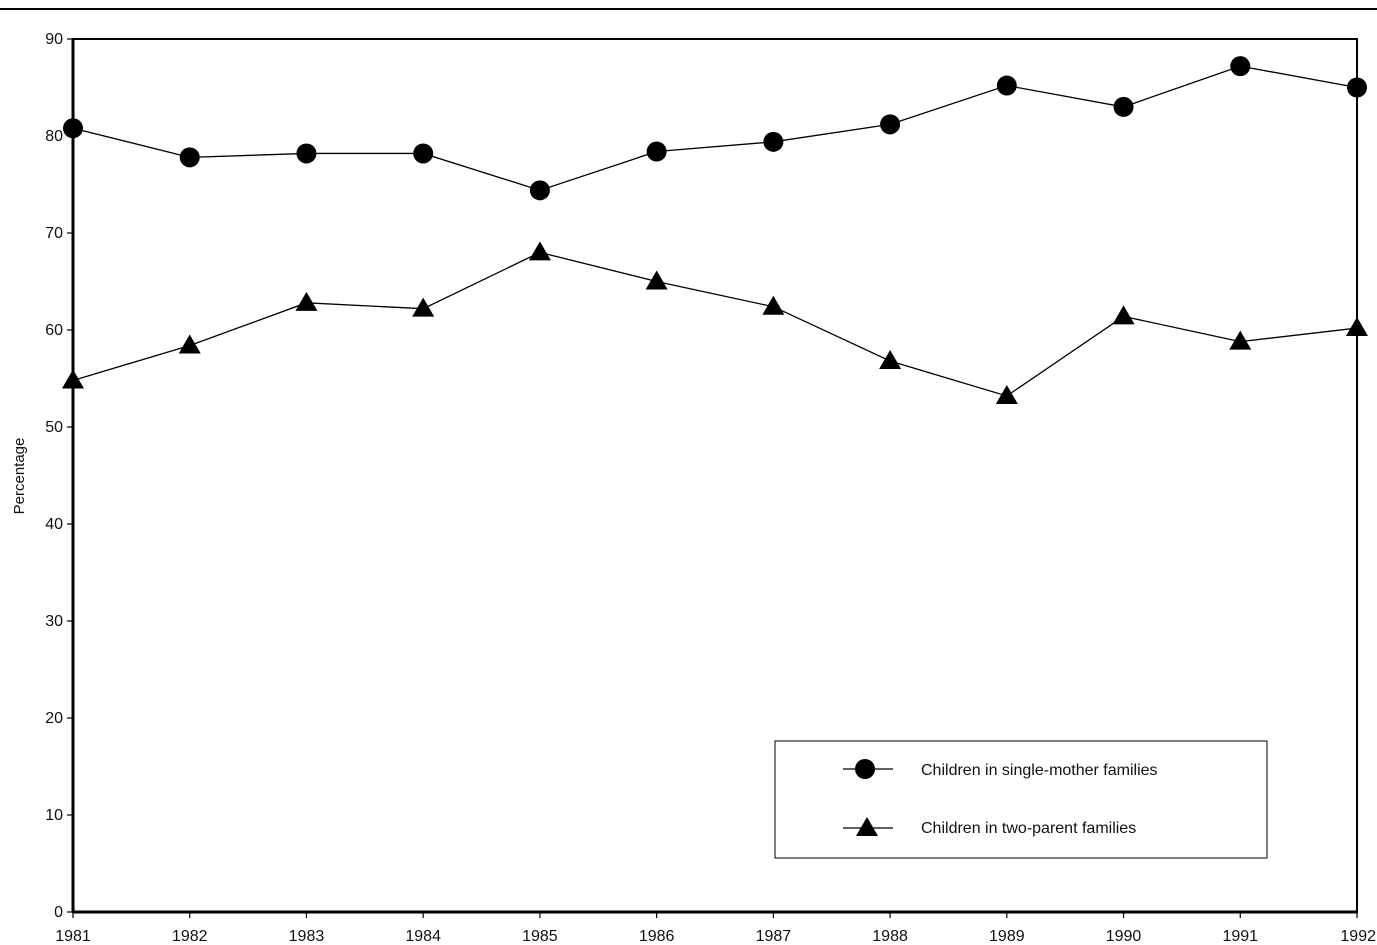 The image size is (1377, 945). I want to click on legend-label-two-parent: Children in two-parent families, so click(1028, 828).